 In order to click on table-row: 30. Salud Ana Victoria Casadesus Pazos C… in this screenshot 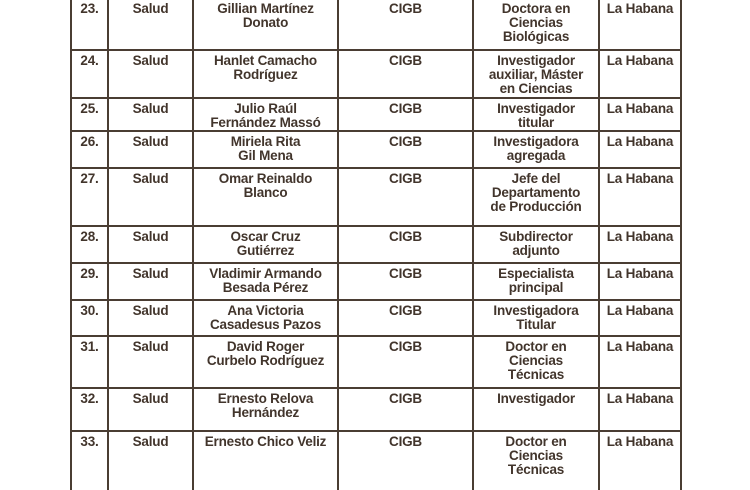, I will do `click(376, 318)`.